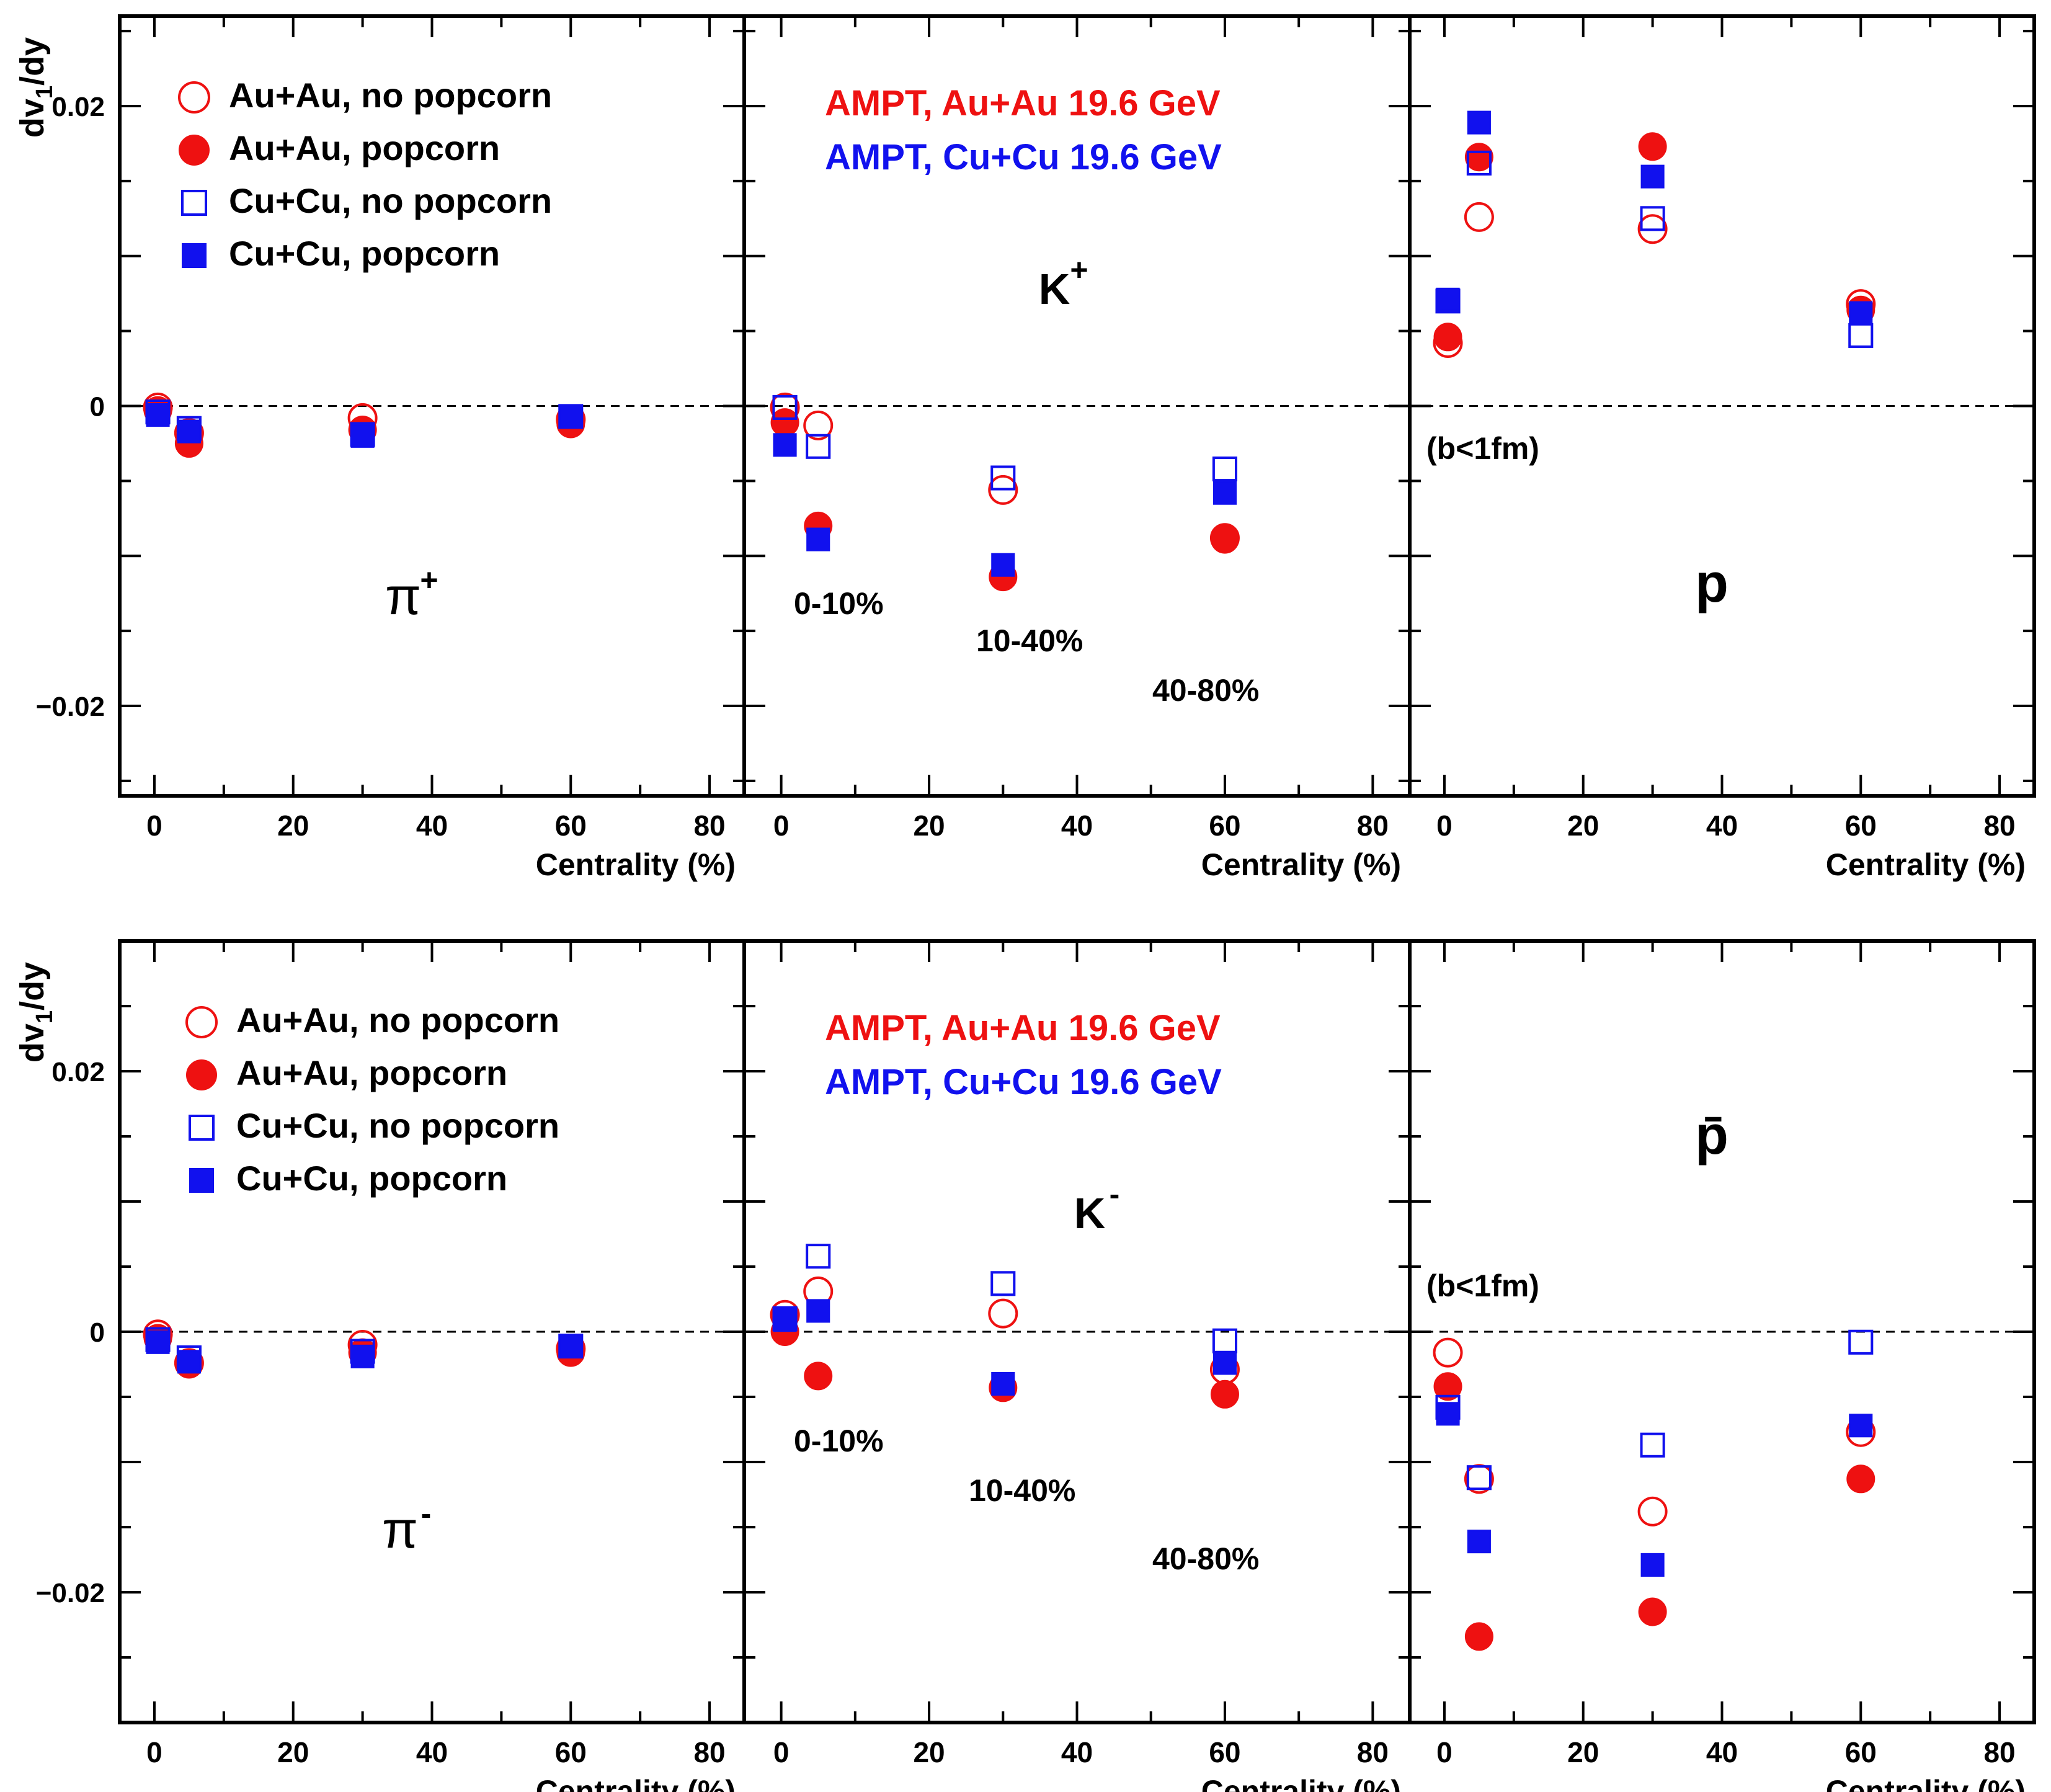 This screenshot has width=2051, height=1792. I want to click on legend-label: Au+Au, popcorn, so click(364, 147).